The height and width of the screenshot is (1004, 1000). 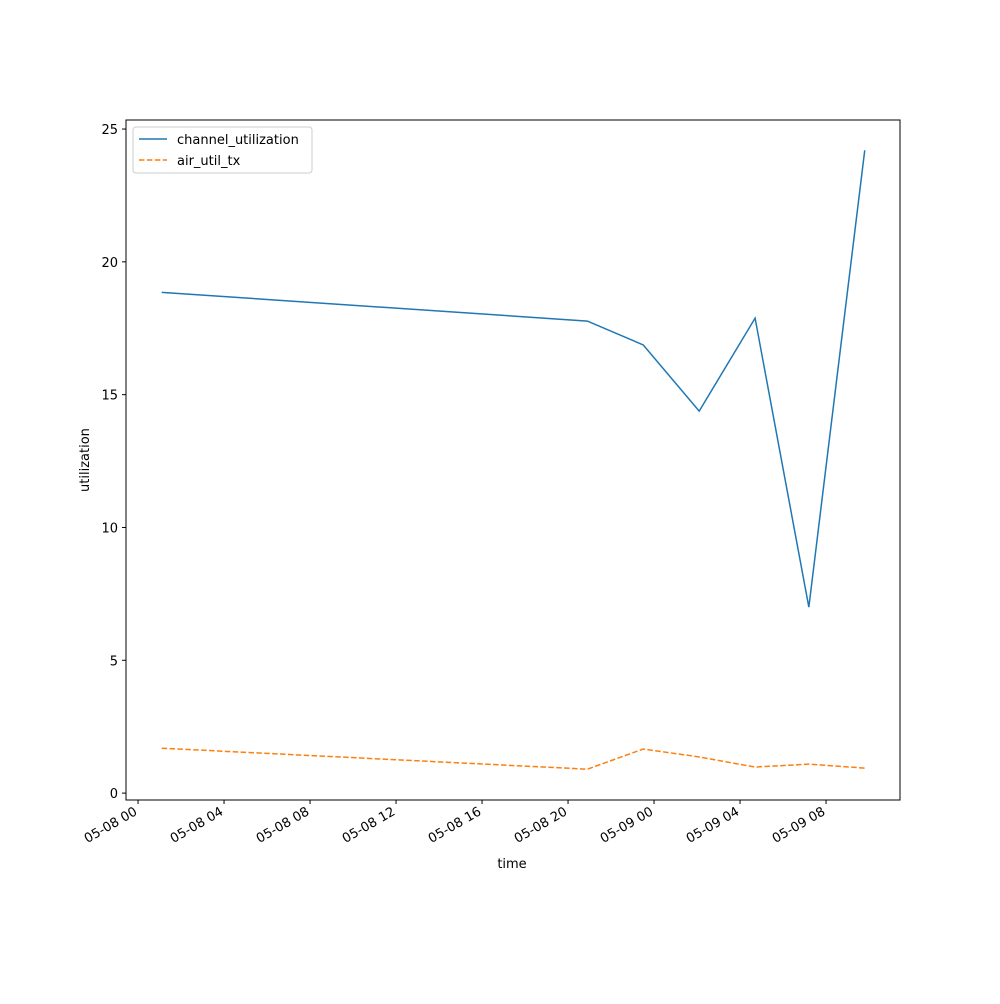 I want to click on y-axis-label: utilization, so click(x=85, y=460).